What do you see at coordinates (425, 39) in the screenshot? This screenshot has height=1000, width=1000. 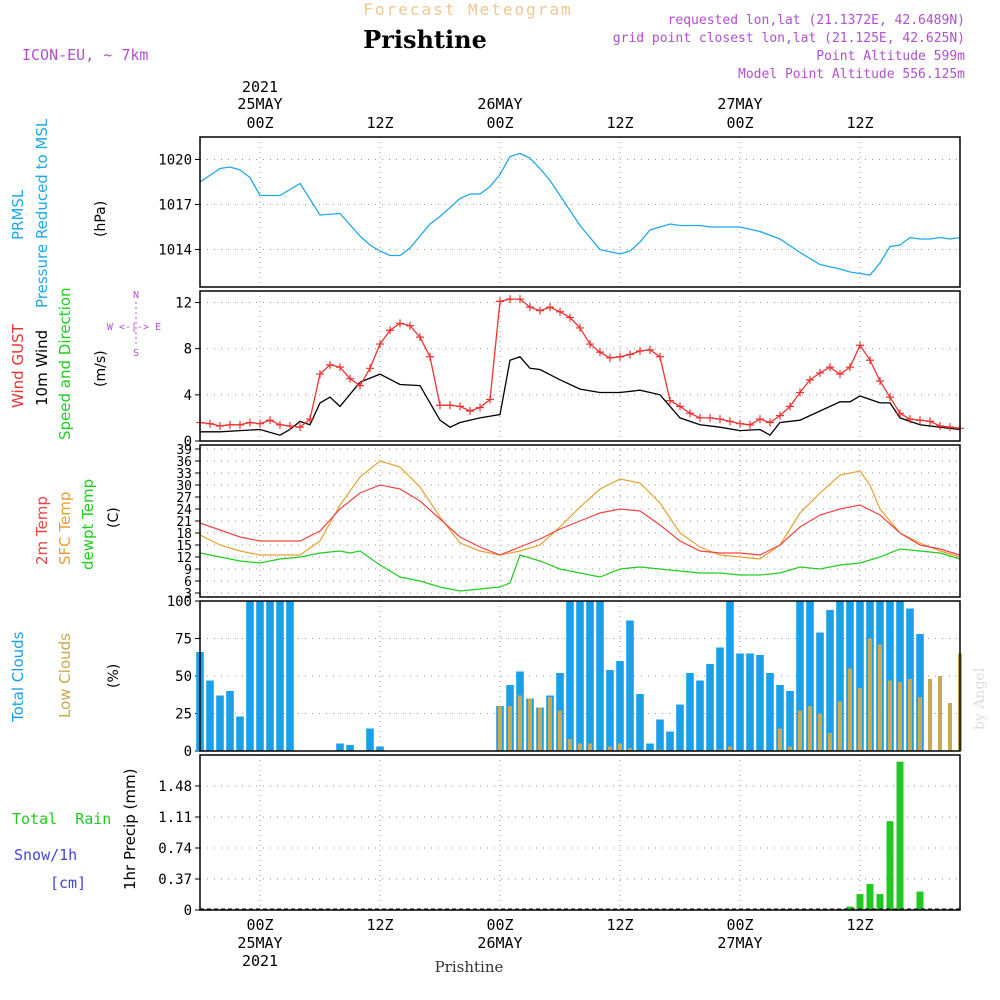 I see `location-title: Prishtine` at bounding box center [425, 39].